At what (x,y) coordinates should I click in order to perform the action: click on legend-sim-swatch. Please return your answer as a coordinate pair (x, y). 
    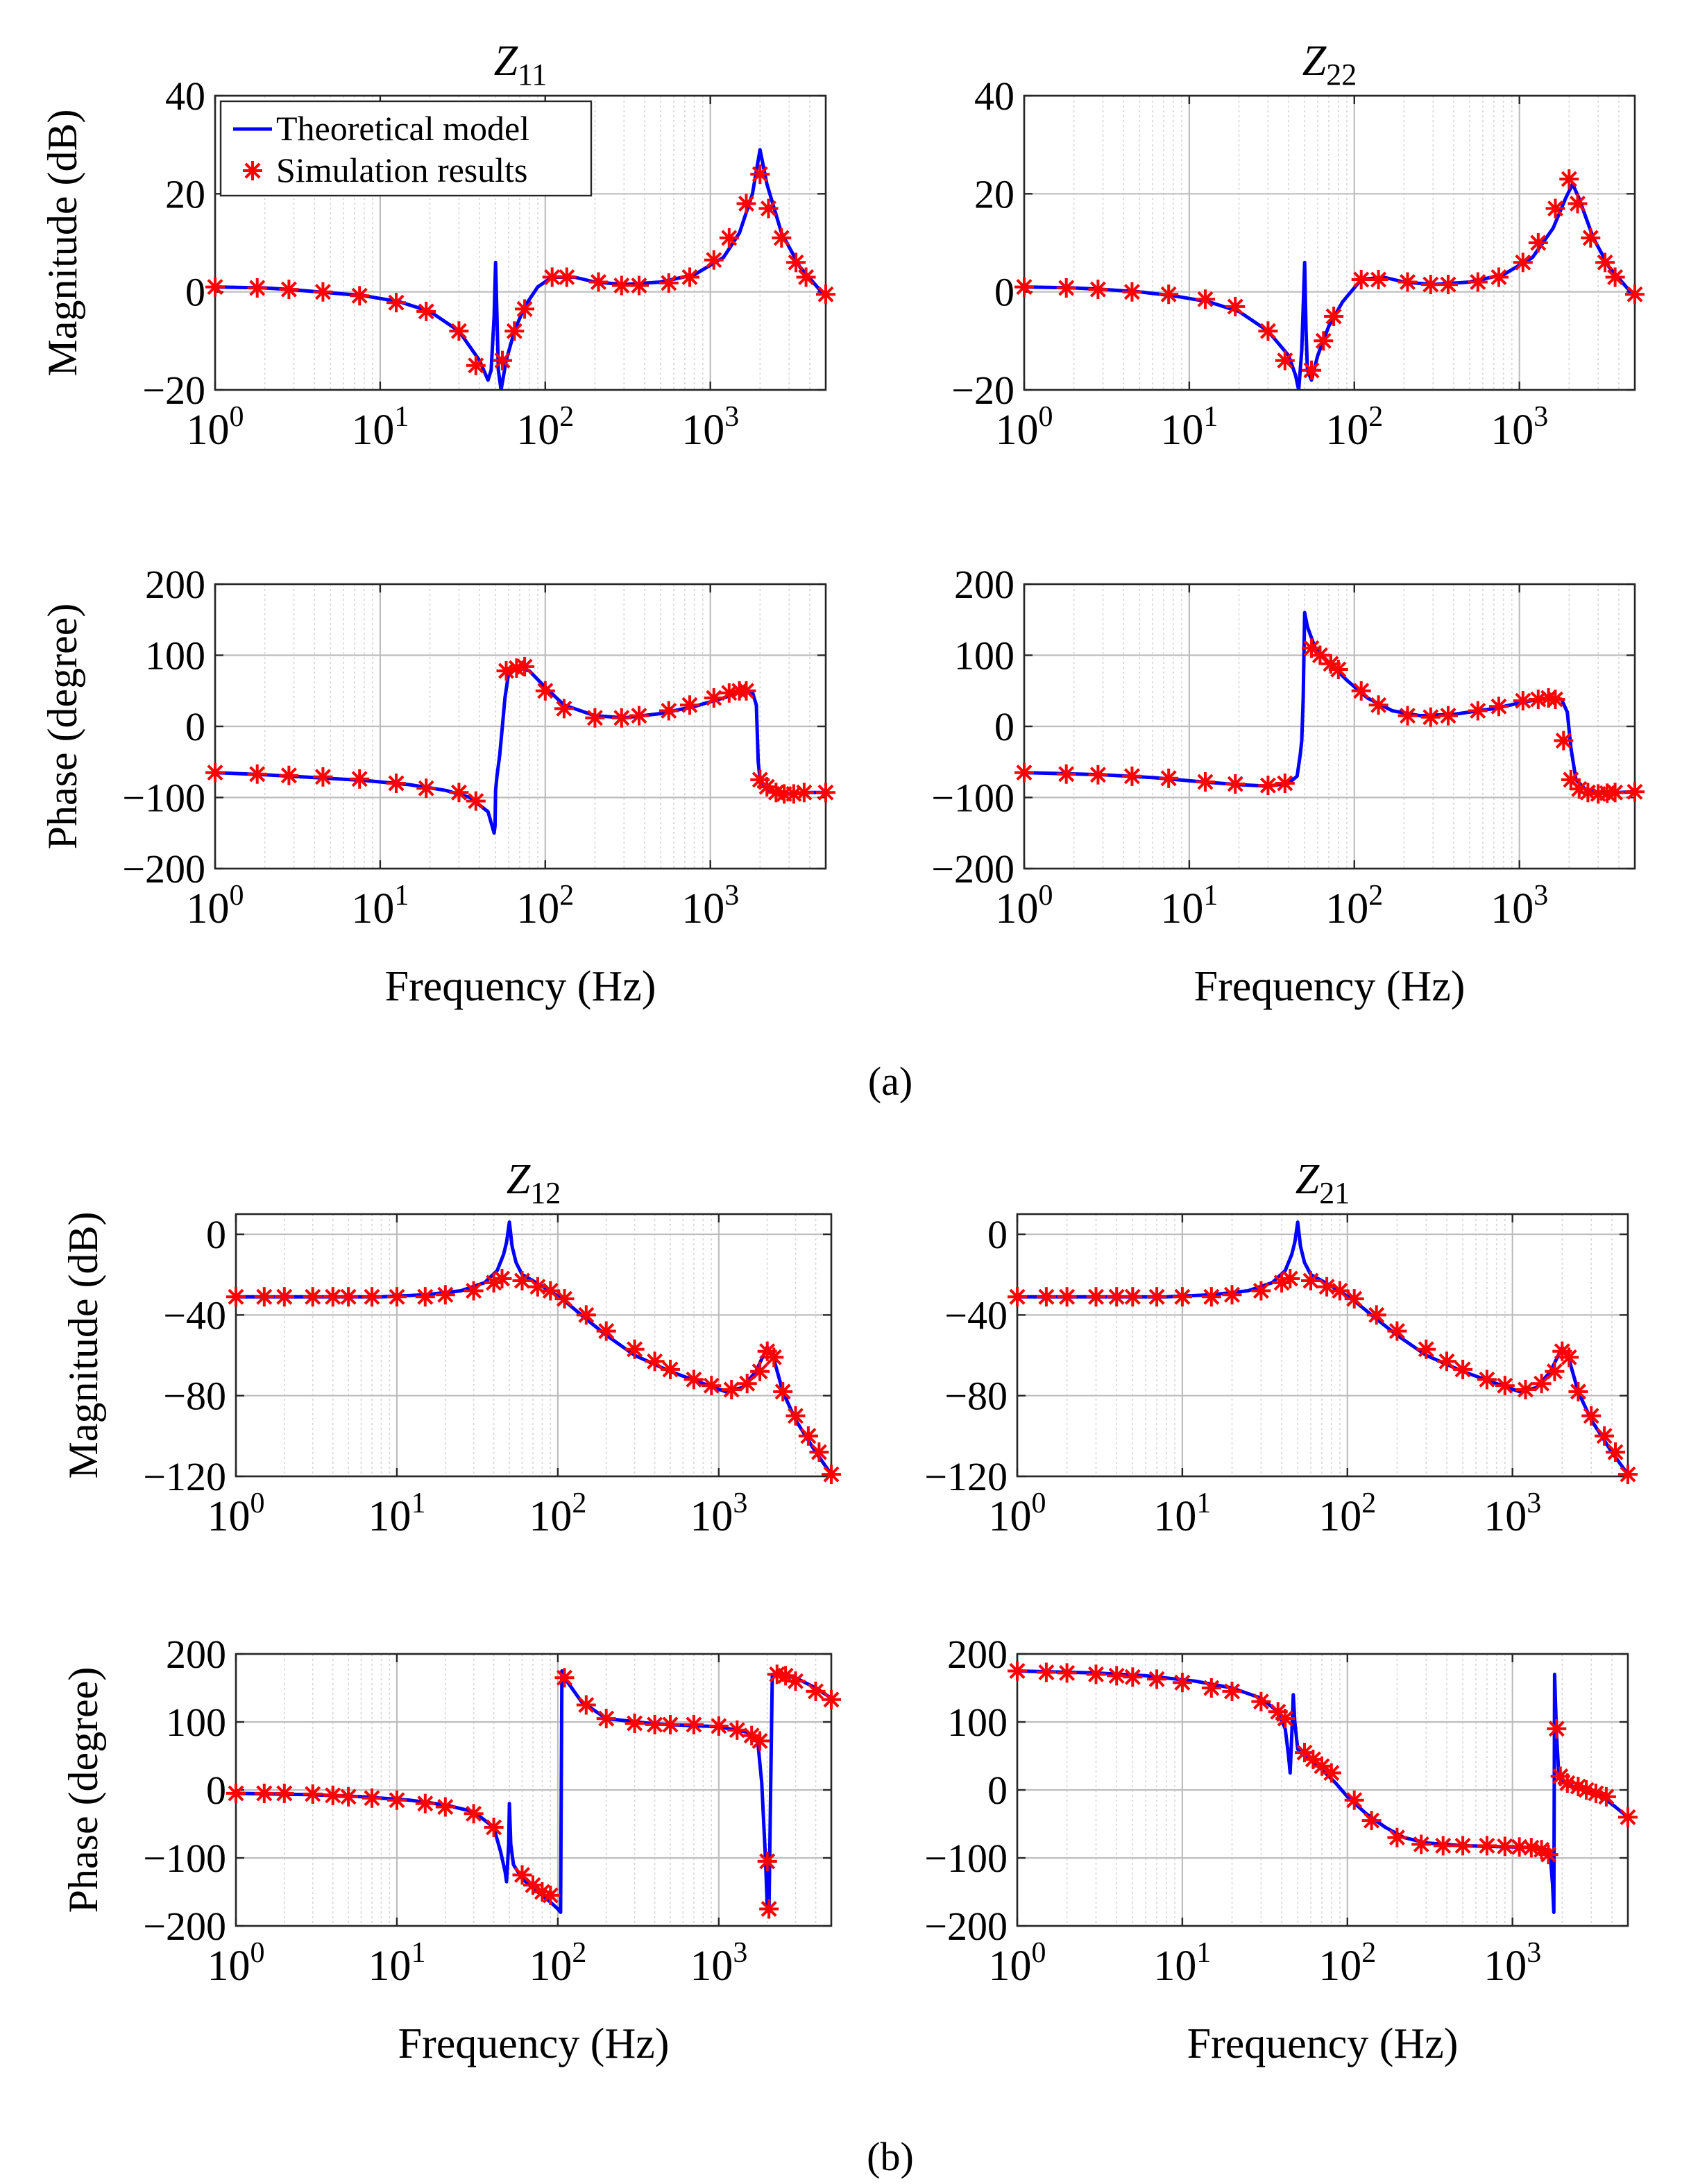
    Looking at the image, I should click on (252, 170).